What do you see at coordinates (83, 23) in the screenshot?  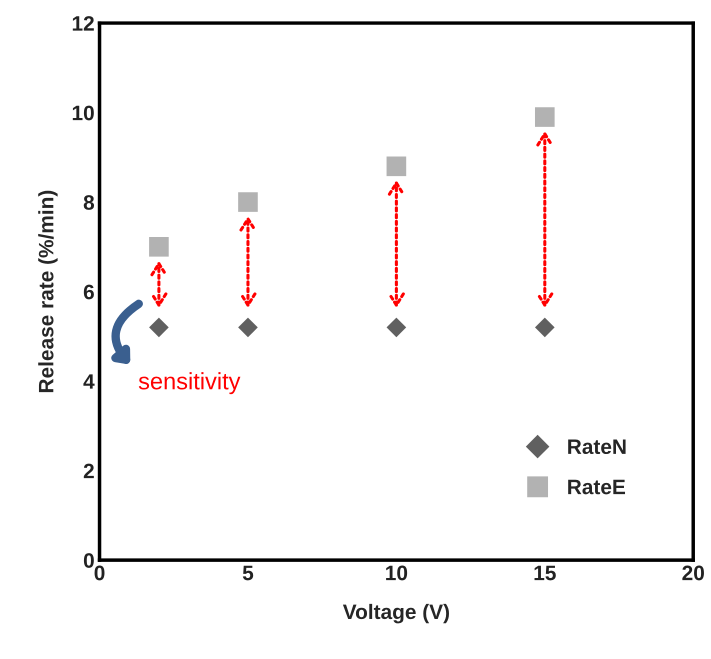 I see `y-tick-label: 12` at bounding box center [83, 23].